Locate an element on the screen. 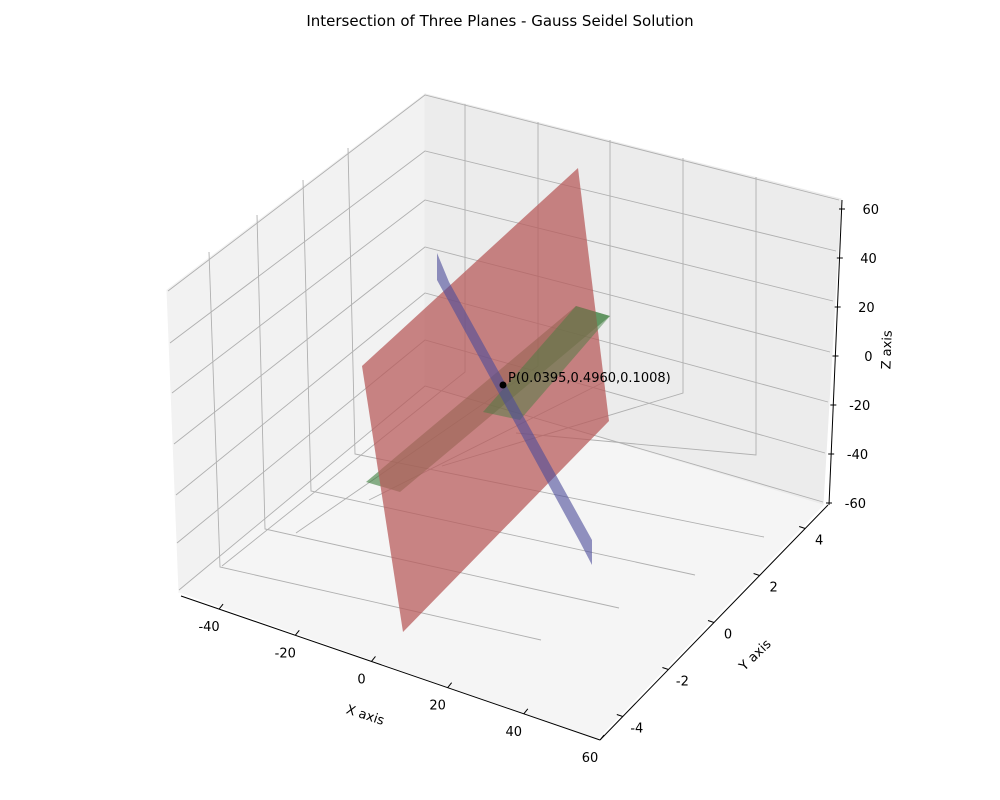 This screenshot has width=1000, height=800. z-tick-label: -40 is located at coordinates (857, 455).